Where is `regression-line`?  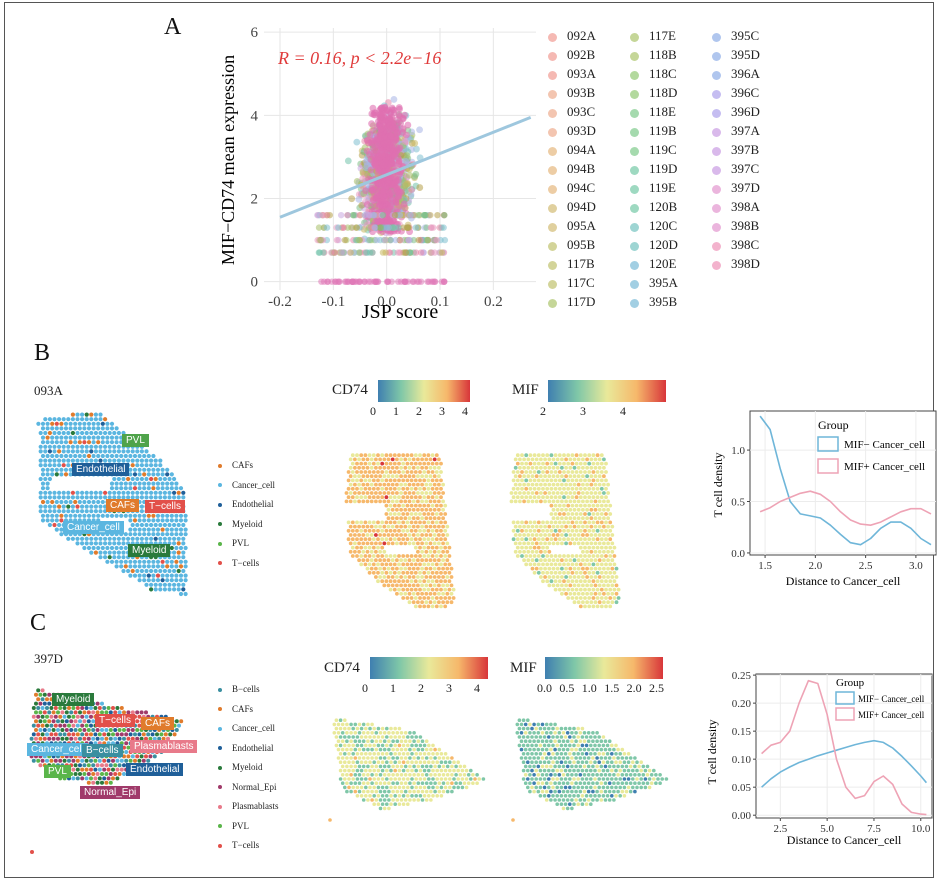 regression-line is located at coordinates (405, 167).